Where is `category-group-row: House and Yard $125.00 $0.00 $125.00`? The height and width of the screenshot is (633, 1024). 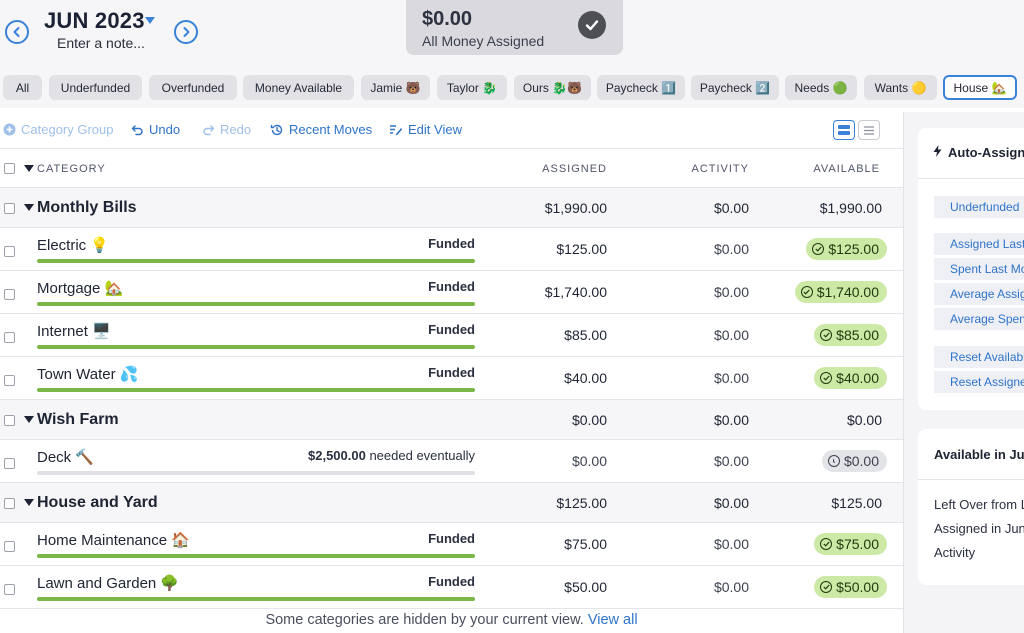 category-group-row: House and Yard $125.00 $0.00 $125.00 is located at coordinates (451, 503).